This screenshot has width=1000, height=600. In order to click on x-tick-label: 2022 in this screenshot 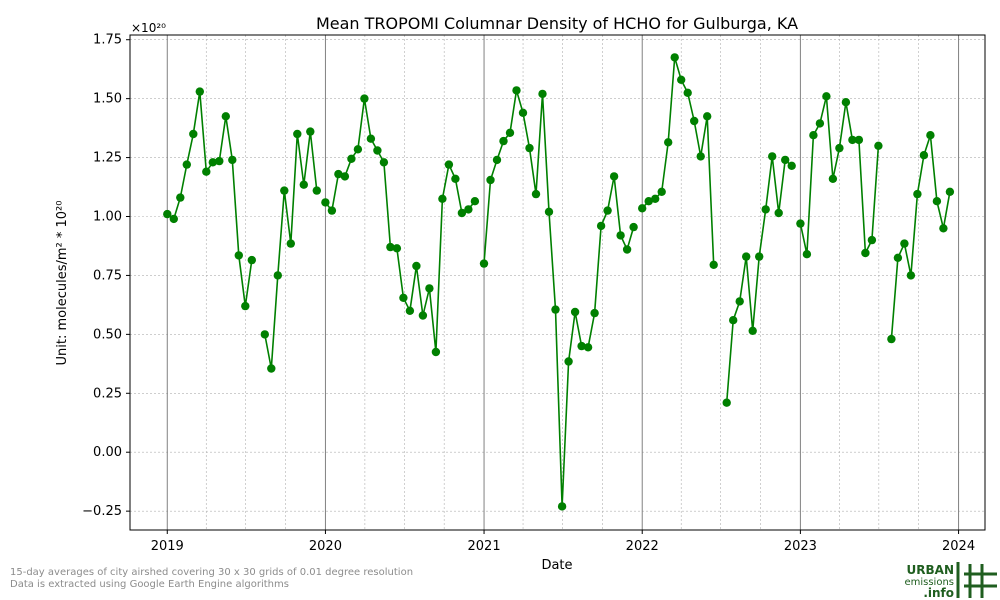, I will do `click(642, 546)`.